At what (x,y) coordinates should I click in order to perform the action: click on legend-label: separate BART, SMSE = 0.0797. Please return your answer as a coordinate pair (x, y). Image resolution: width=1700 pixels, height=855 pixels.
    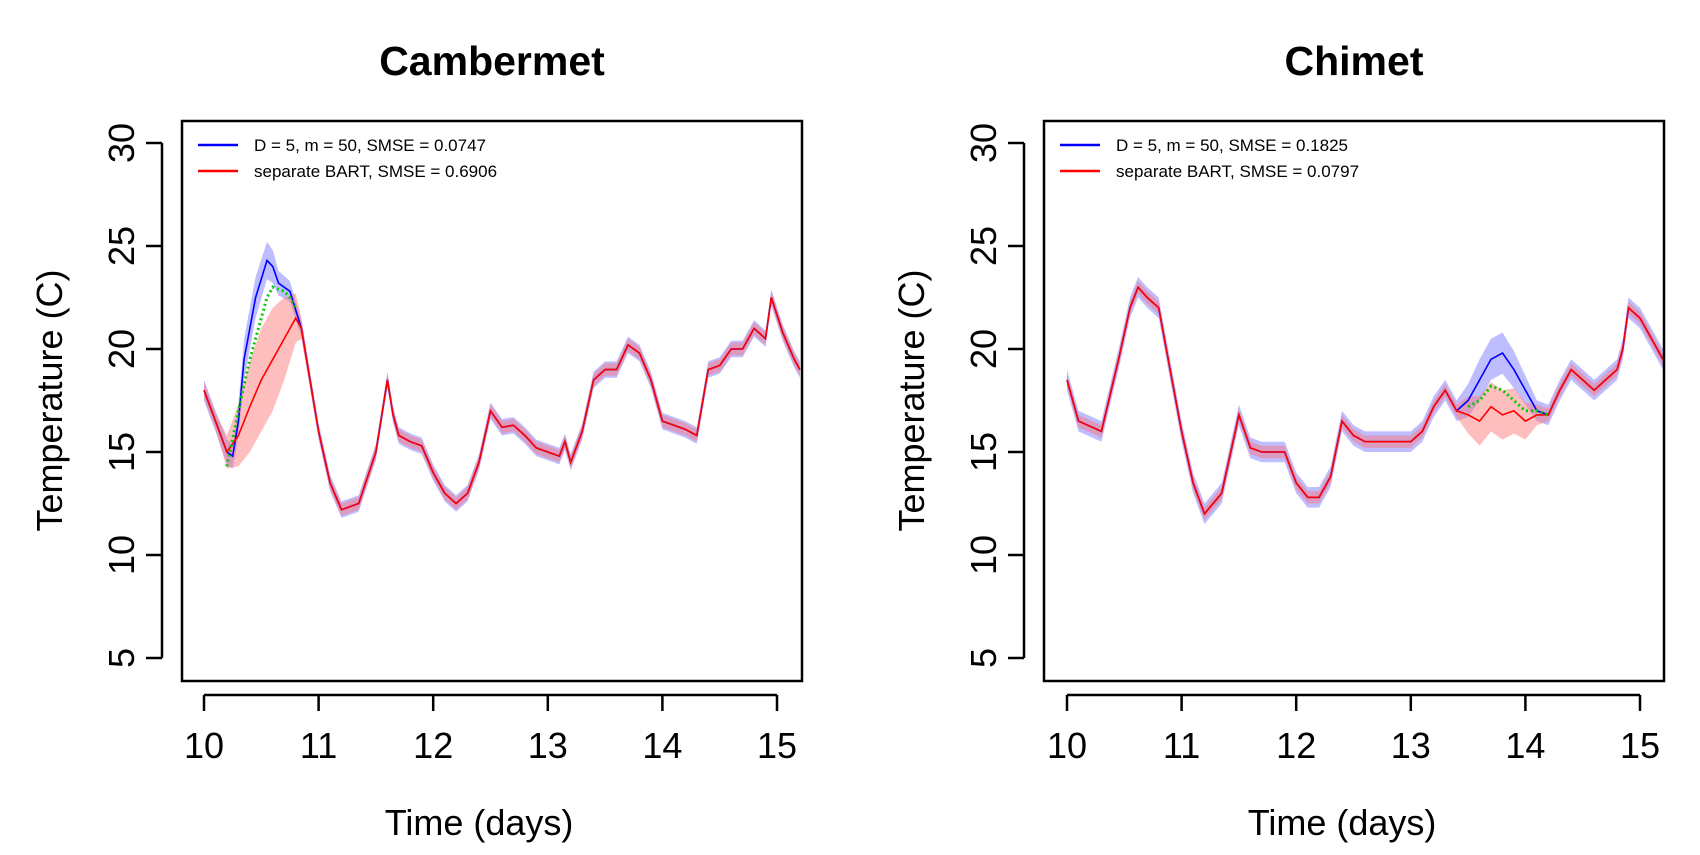
    Looking at the image, I should click on (1237, 171).